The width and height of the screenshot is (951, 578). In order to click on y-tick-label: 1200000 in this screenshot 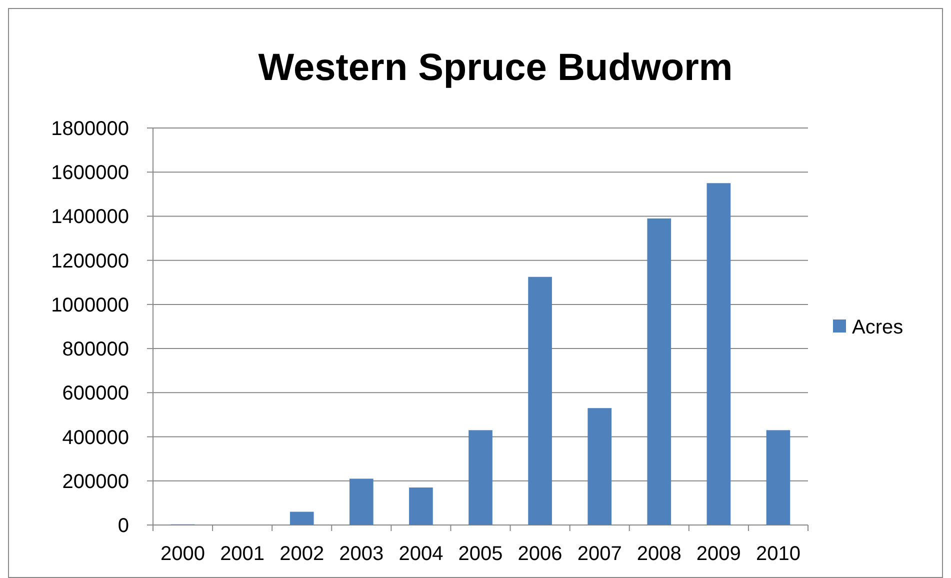, I will do `click(90, 261)`.